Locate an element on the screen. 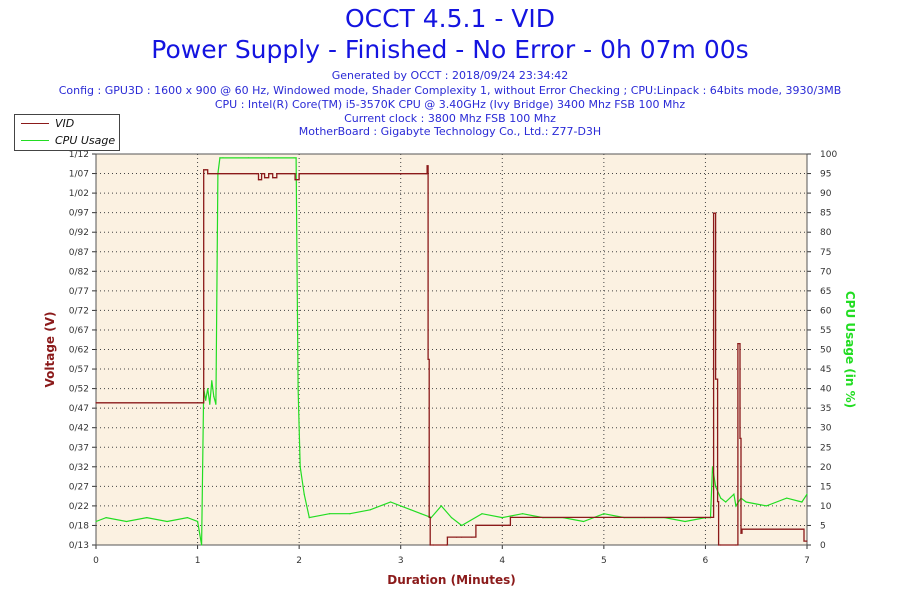 The width and height of the screenshot is (900, 600). chart-title: OCCT 4.5.1 - VID is located at coordinates (450, 18).